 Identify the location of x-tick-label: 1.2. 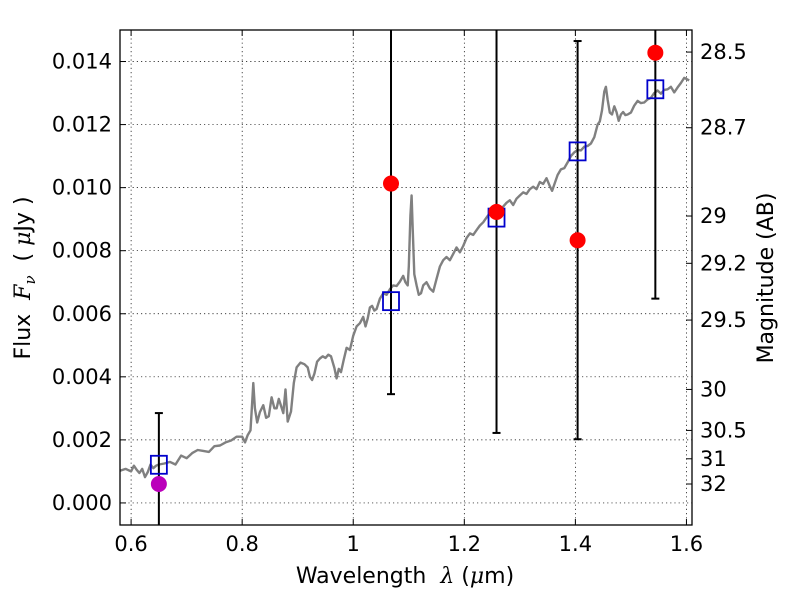
(464, 544).